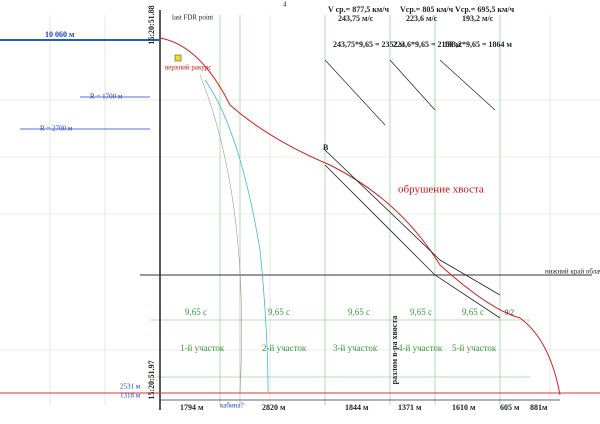 The height and width of the screenshot is (424, 600). I want to click on cabin-path, so click(236, 236).